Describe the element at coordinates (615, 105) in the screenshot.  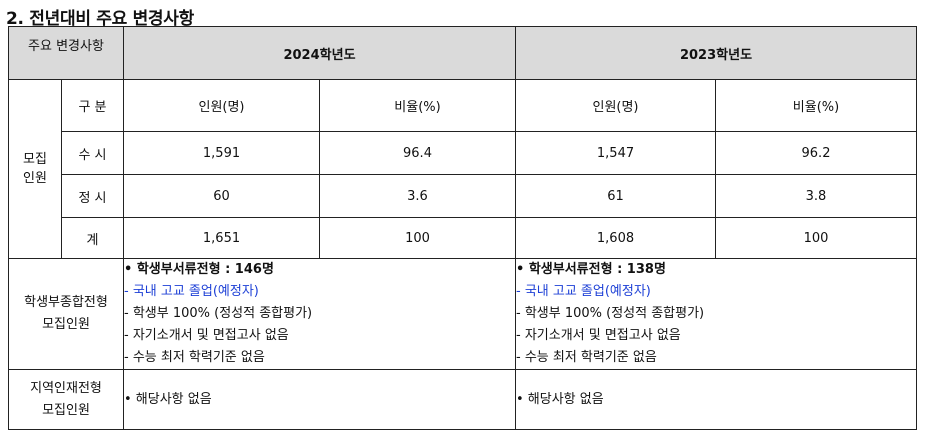
I see `count-header-2023: 인원(명)` at that location.